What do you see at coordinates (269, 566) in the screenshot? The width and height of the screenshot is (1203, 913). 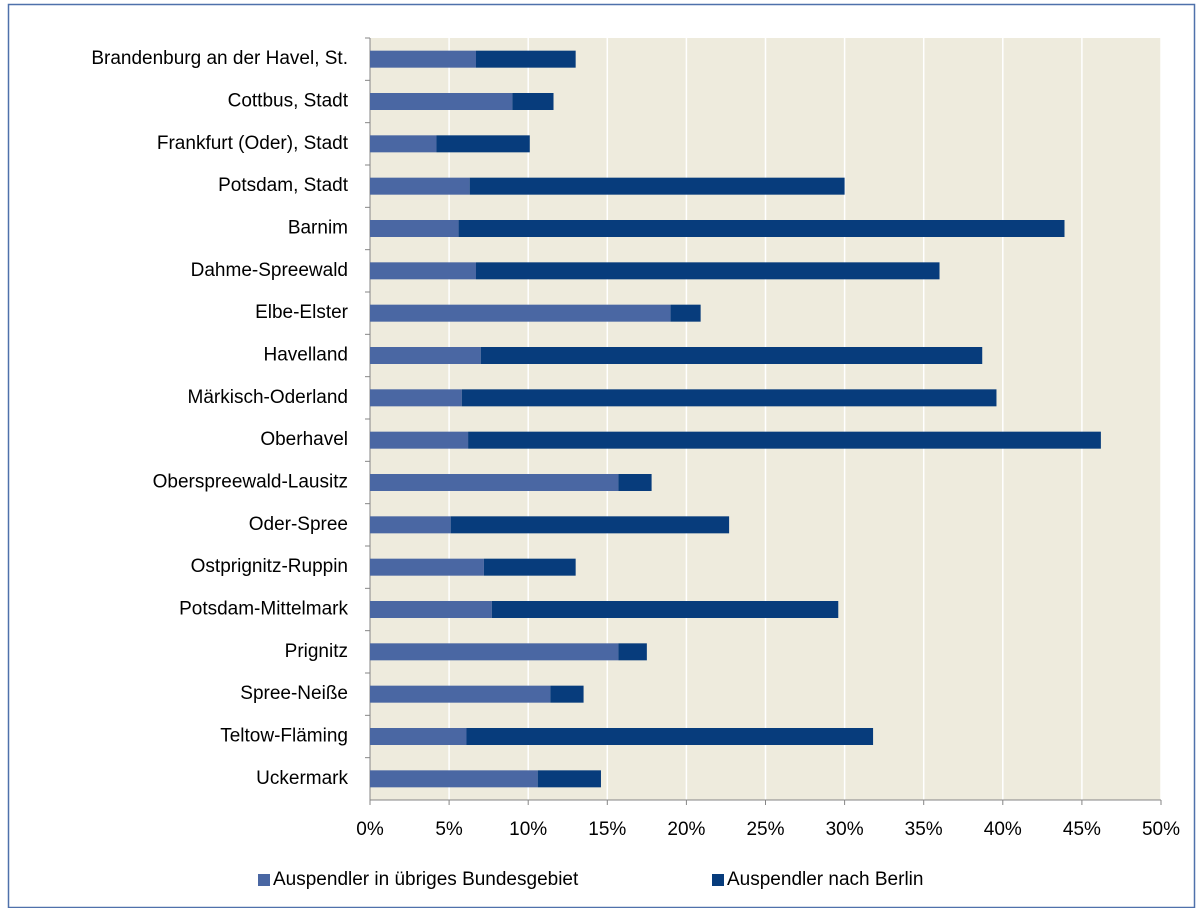 I see `y-tick-label: Ostprignitz-Ruppin` at bounding box center [269, 566].